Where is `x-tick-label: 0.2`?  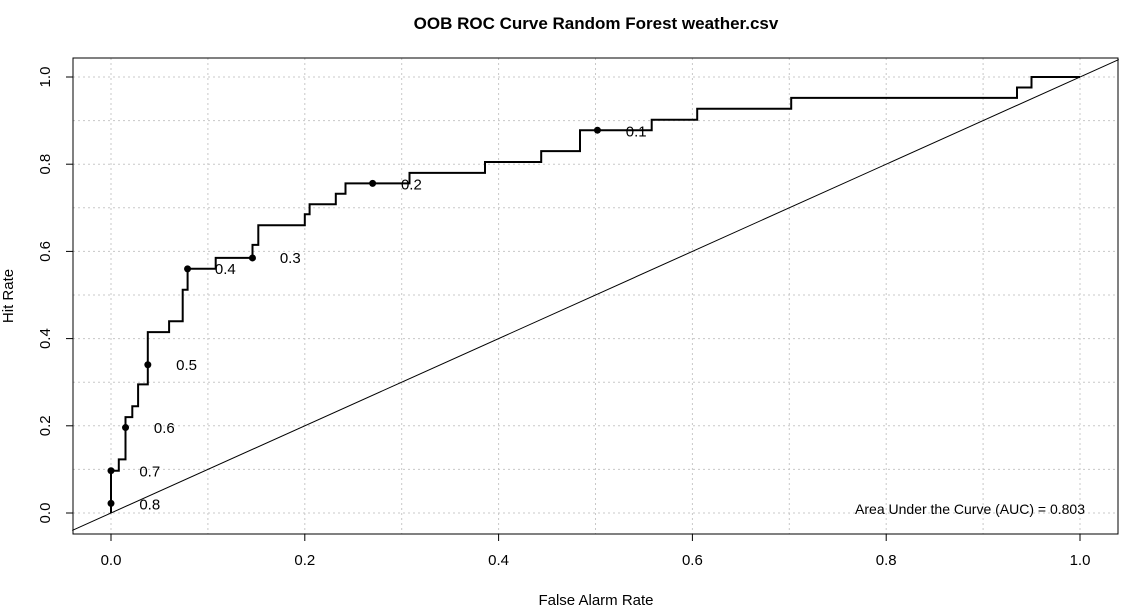
x-tick-label: 0.2 is located at coordinates (304, 560).